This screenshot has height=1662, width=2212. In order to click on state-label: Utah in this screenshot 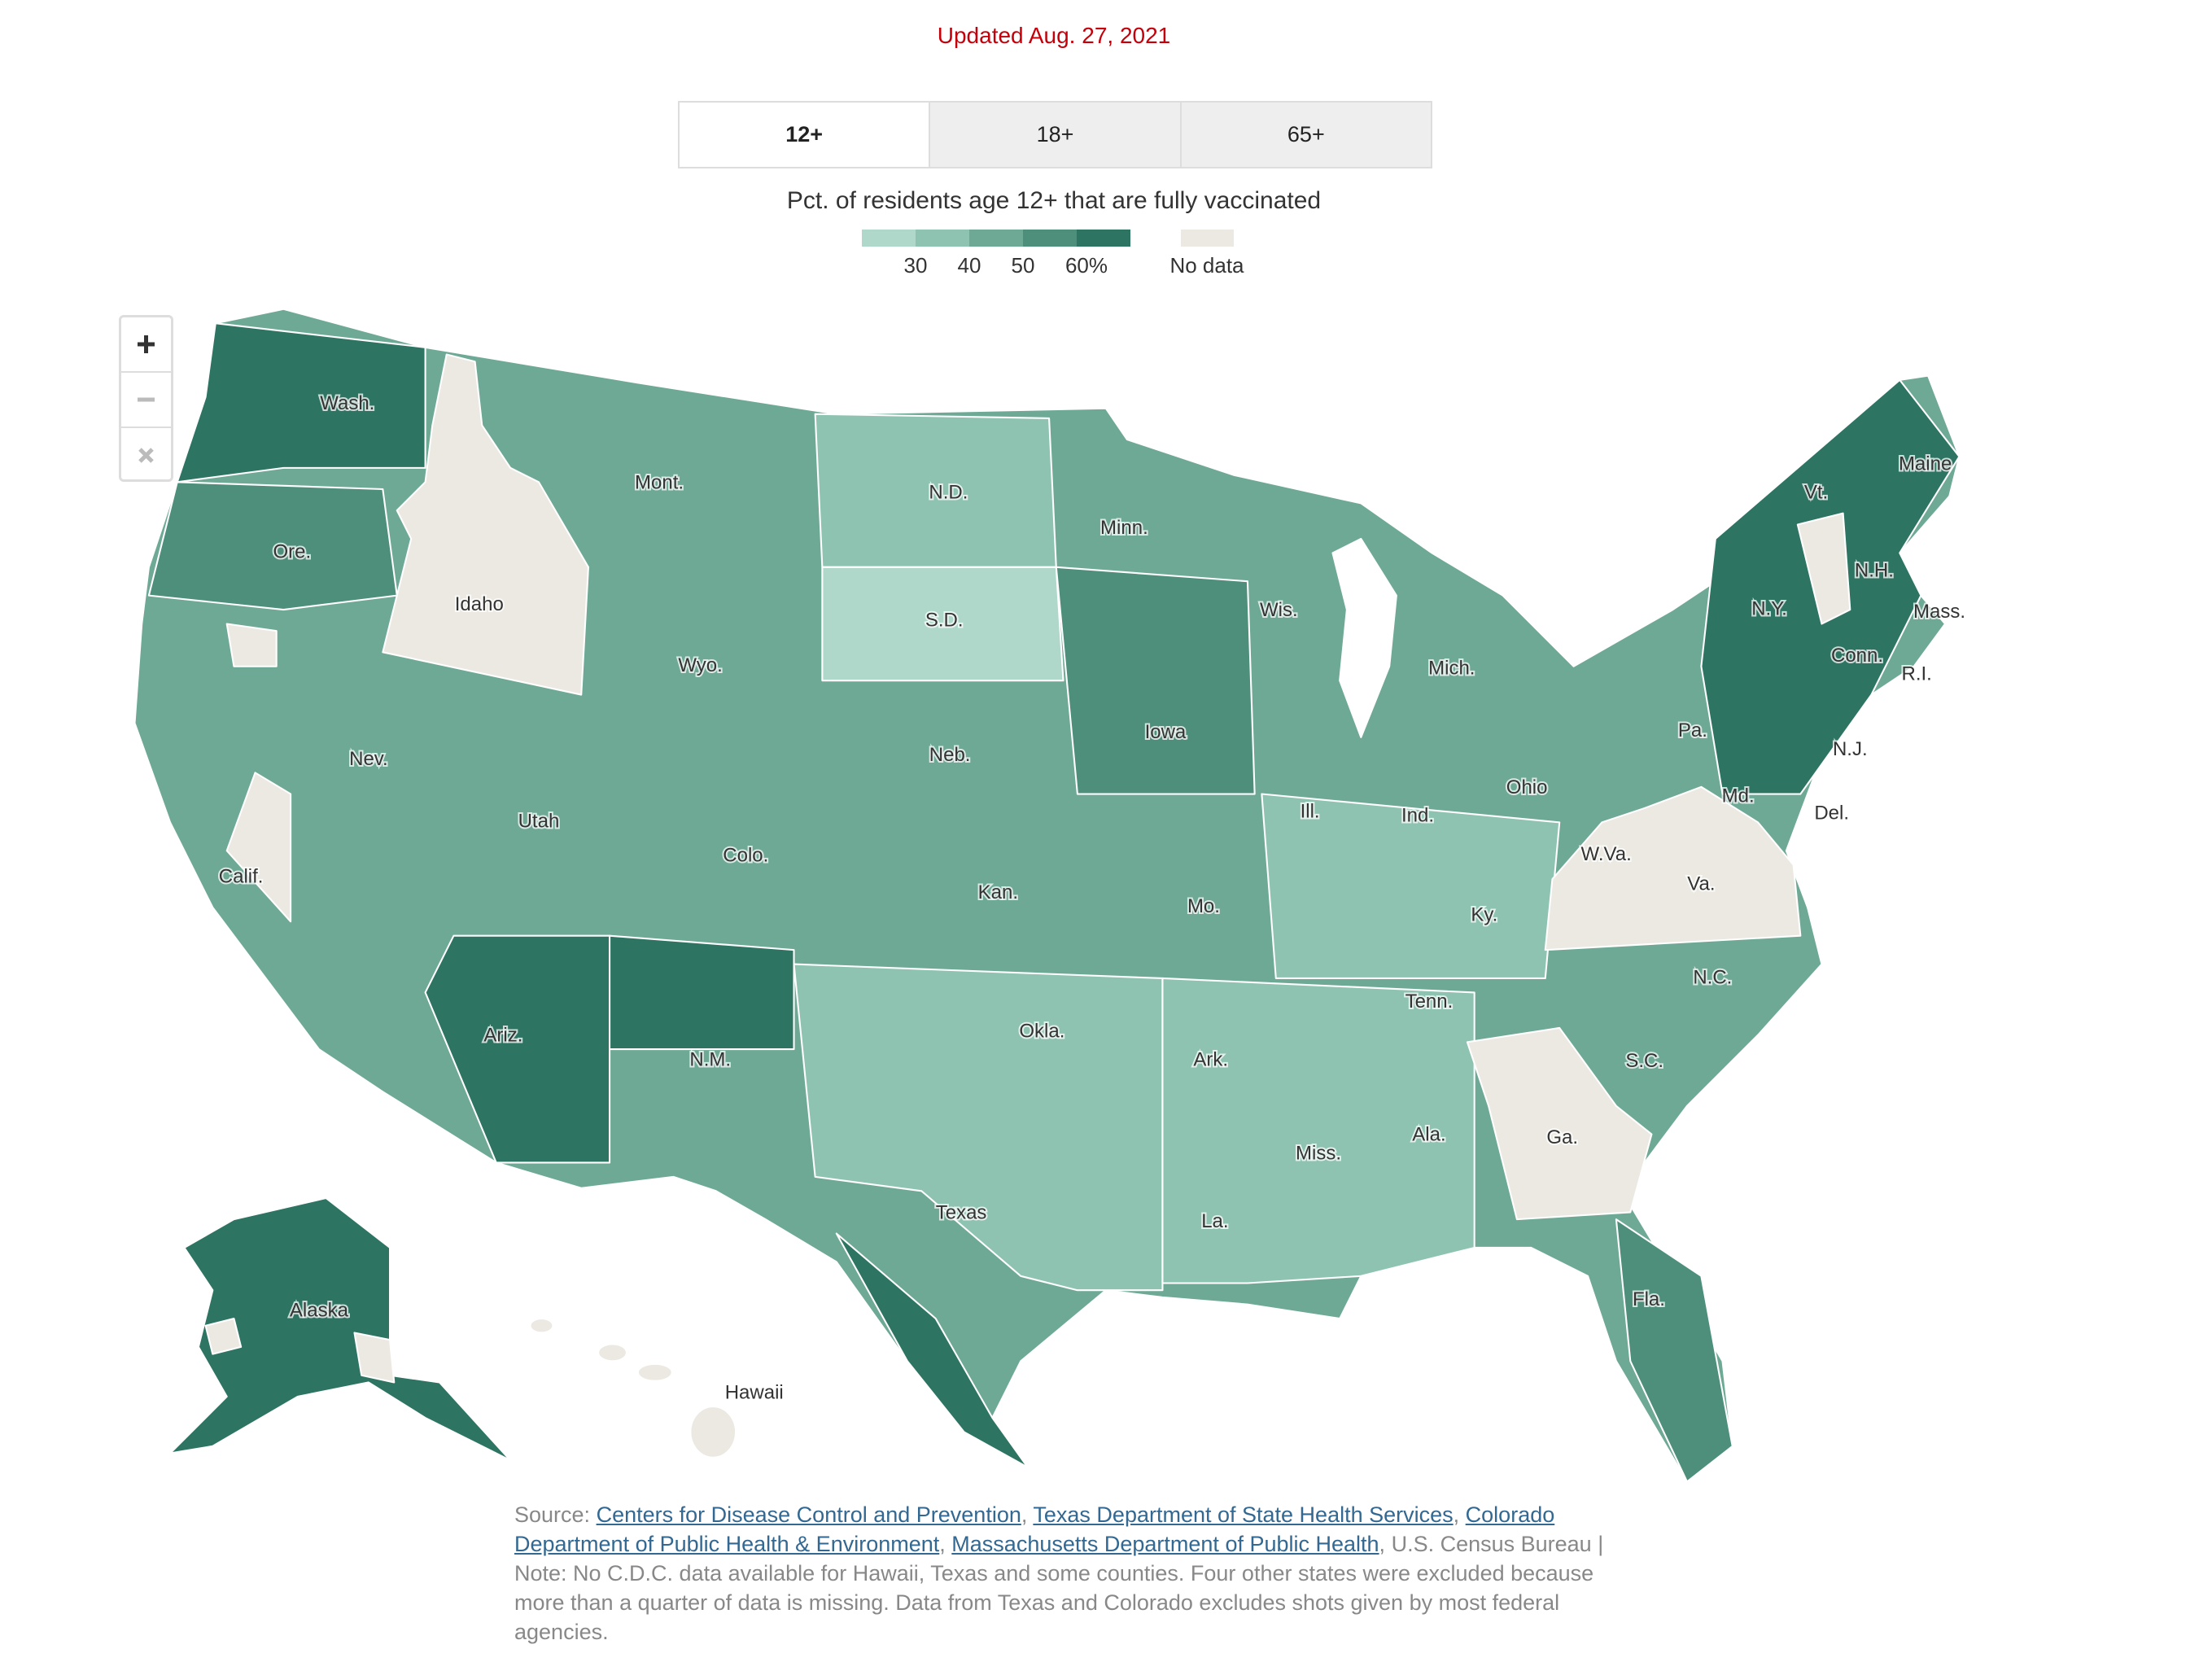, I will do `click(539, 822)`.